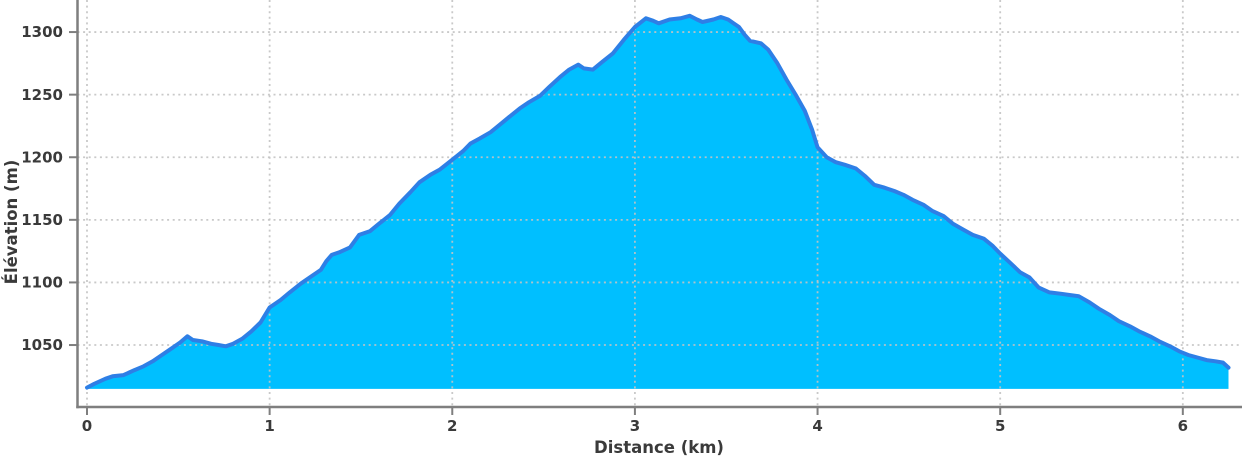 The height and width of the screenshot is (460, 1242). What do you see at coordinates (42, 283) in the screenshot?
I see `y-tick-label: 1100` at bounding box center [42, 283].